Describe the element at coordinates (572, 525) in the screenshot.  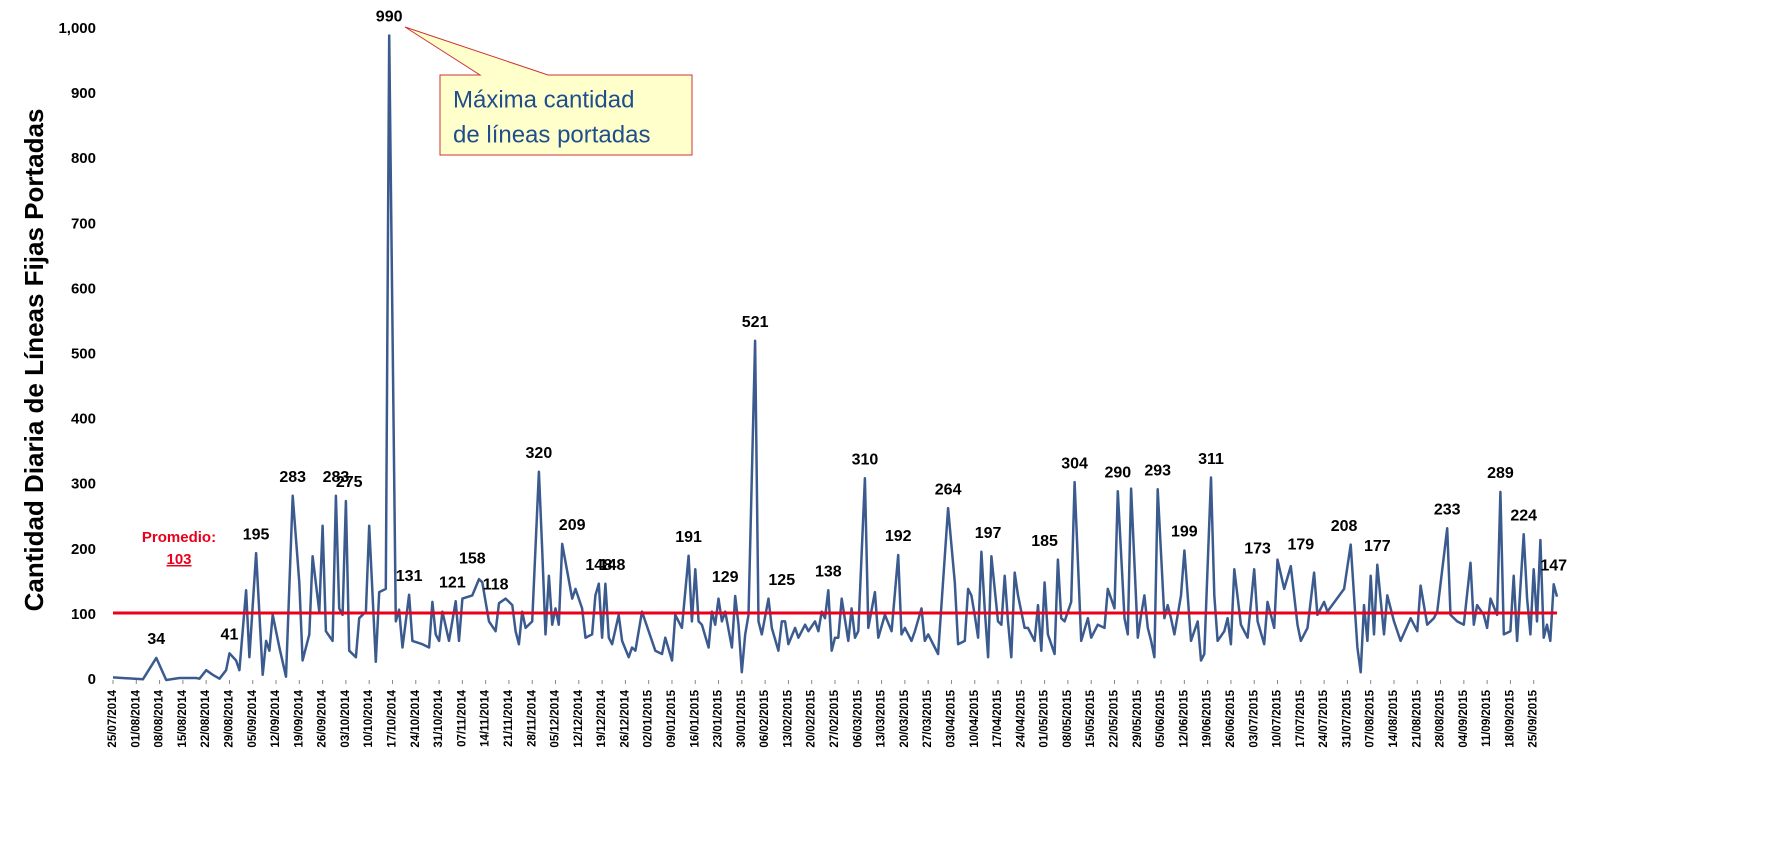
I see `data-label: 209` at that location.